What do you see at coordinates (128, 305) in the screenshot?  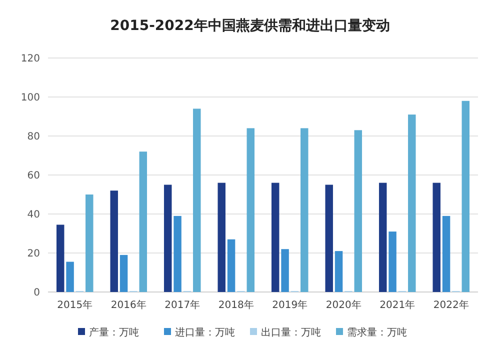 I see `x-tick-label: 2016年` at bounding box center [128, 305].